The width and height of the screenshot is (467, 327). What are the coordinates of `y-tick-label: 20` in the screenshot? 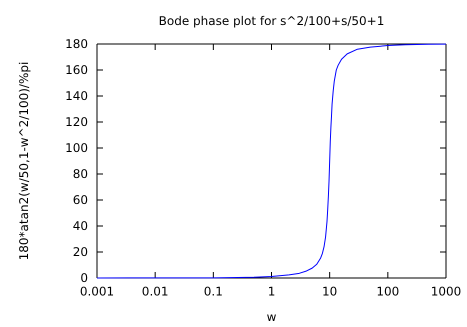 It's located at (80, 251).